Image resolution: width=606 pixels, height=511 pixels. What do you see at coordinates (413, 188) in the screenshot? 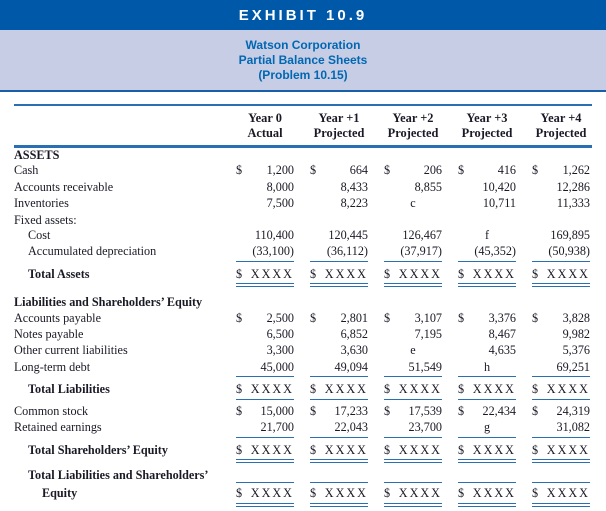
I see `value-cell: 8,855` at bounding box center [413, 188].